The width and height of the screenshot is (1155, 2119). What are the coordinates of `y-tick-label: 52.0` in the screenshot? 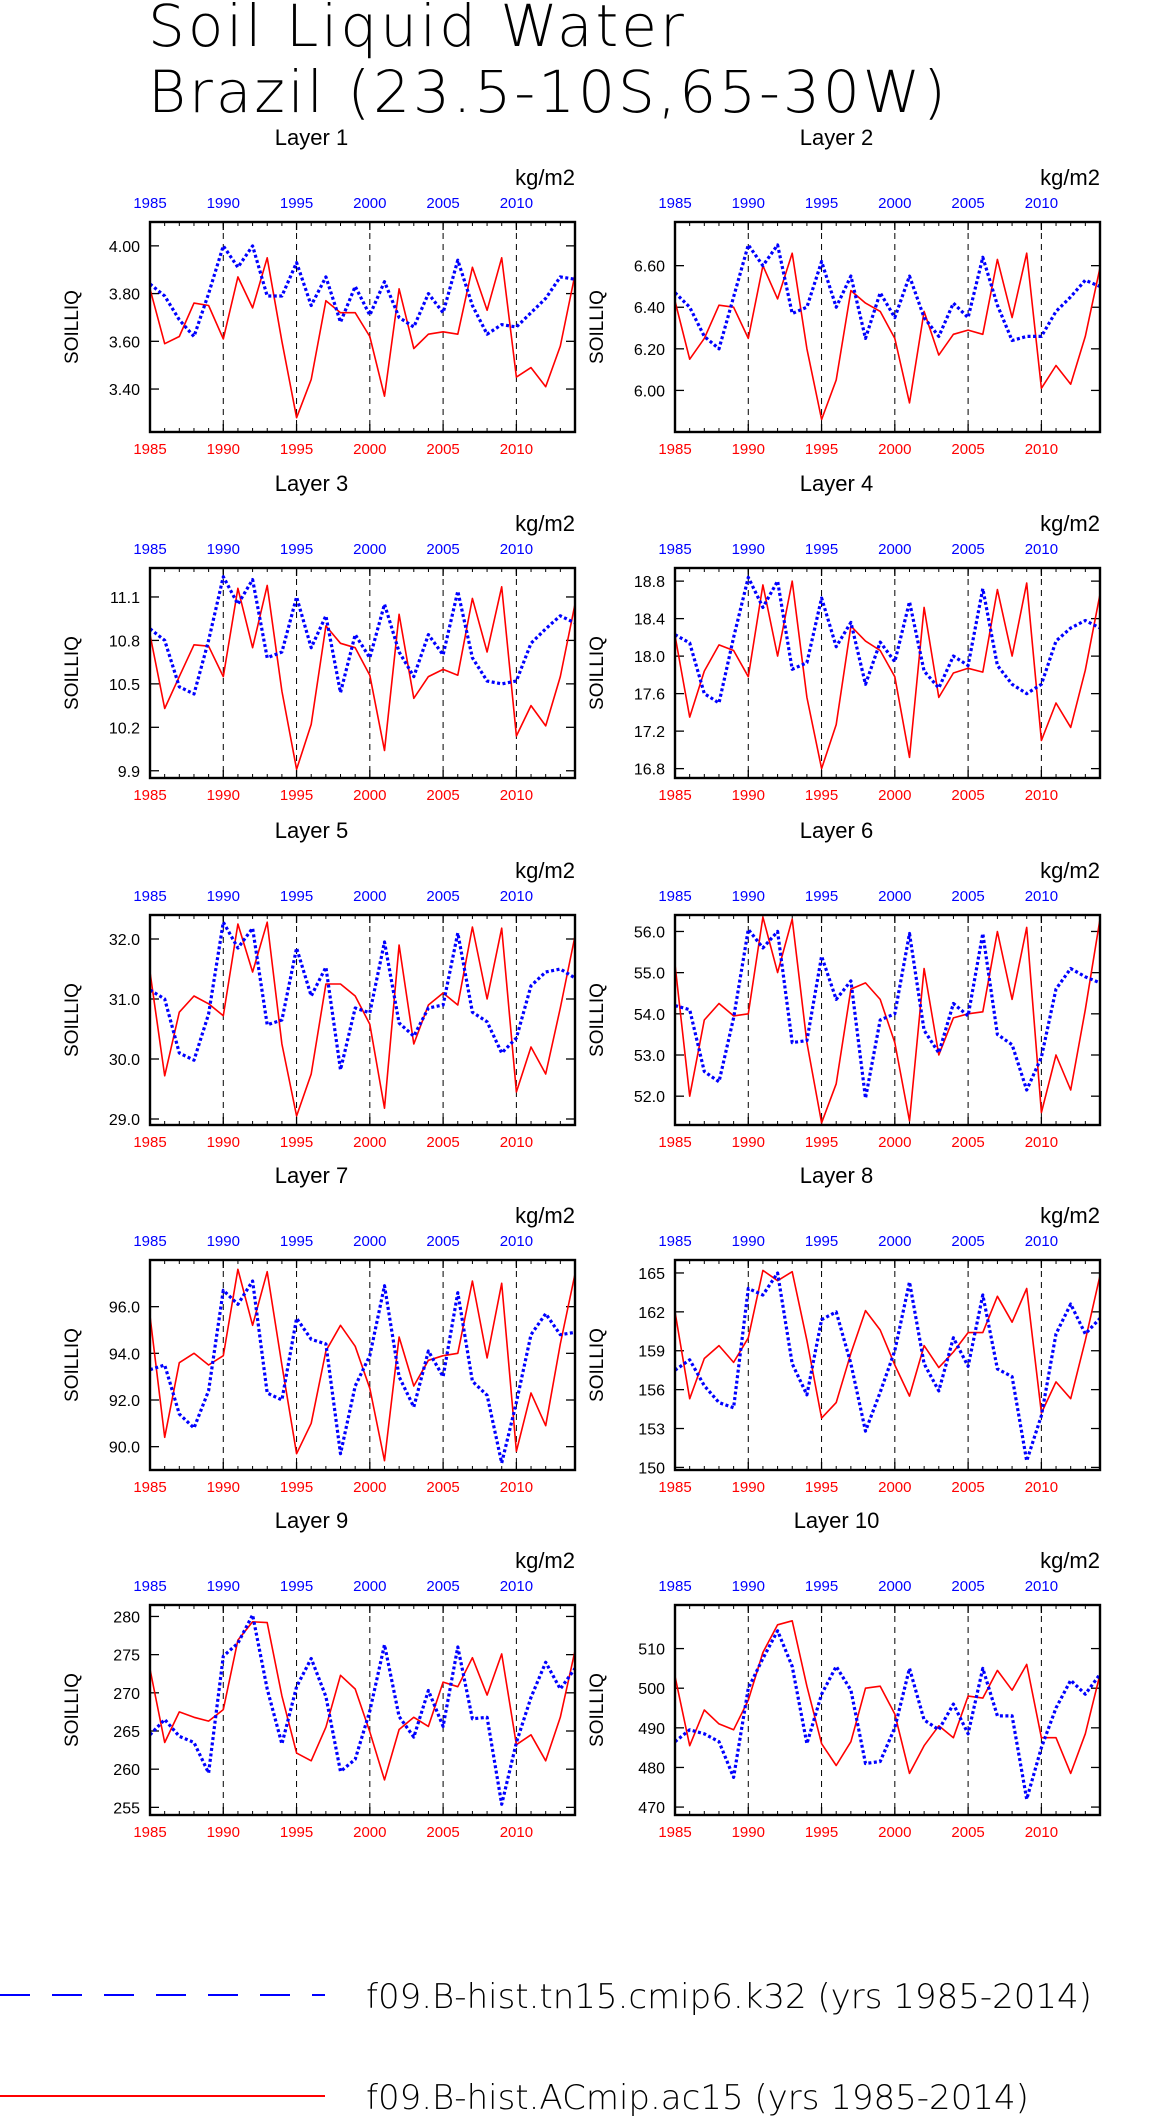 It's located at (649, 1097).